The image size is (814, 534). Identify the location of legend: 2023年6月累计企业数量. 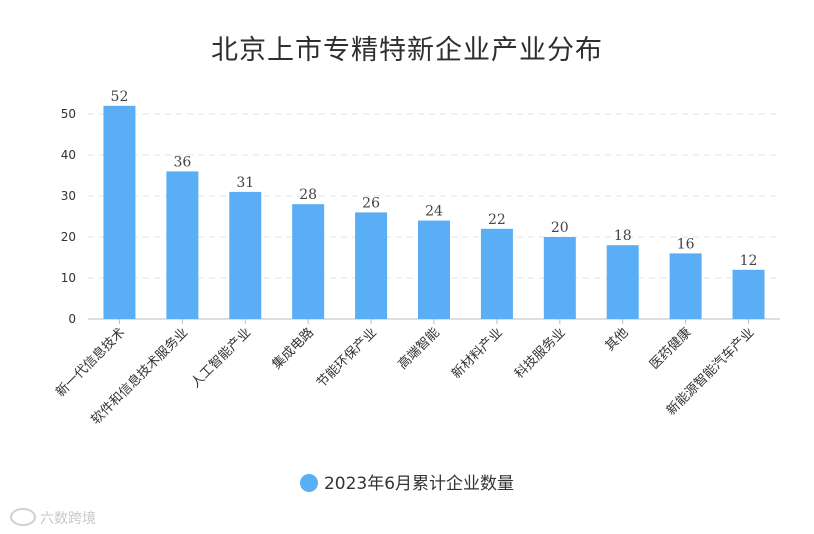
(407, 481).